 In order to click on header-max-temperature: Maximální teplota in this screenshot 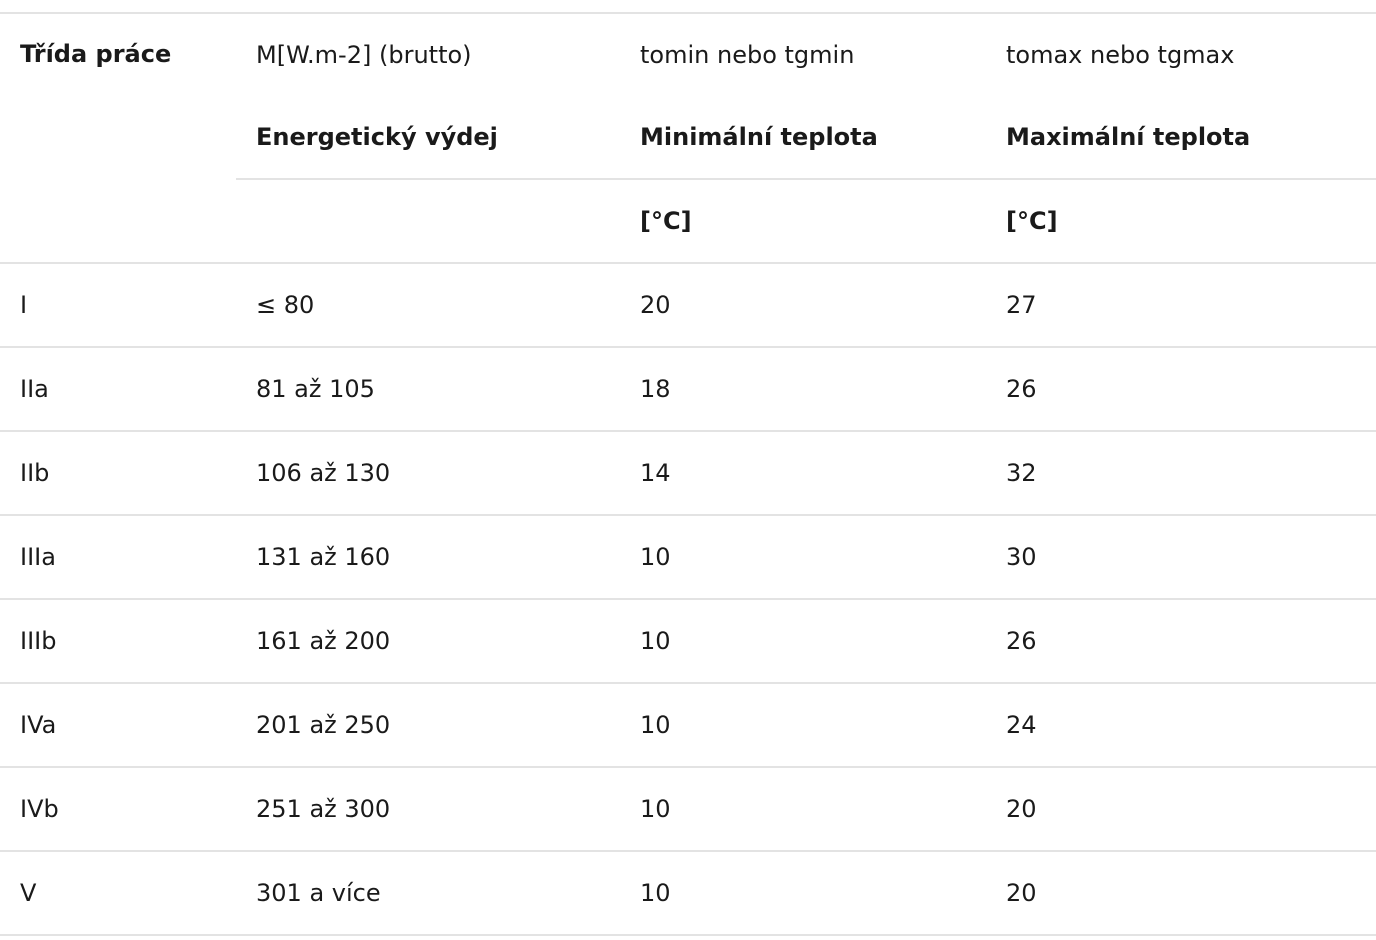, I will do `click(1181, 138)`.